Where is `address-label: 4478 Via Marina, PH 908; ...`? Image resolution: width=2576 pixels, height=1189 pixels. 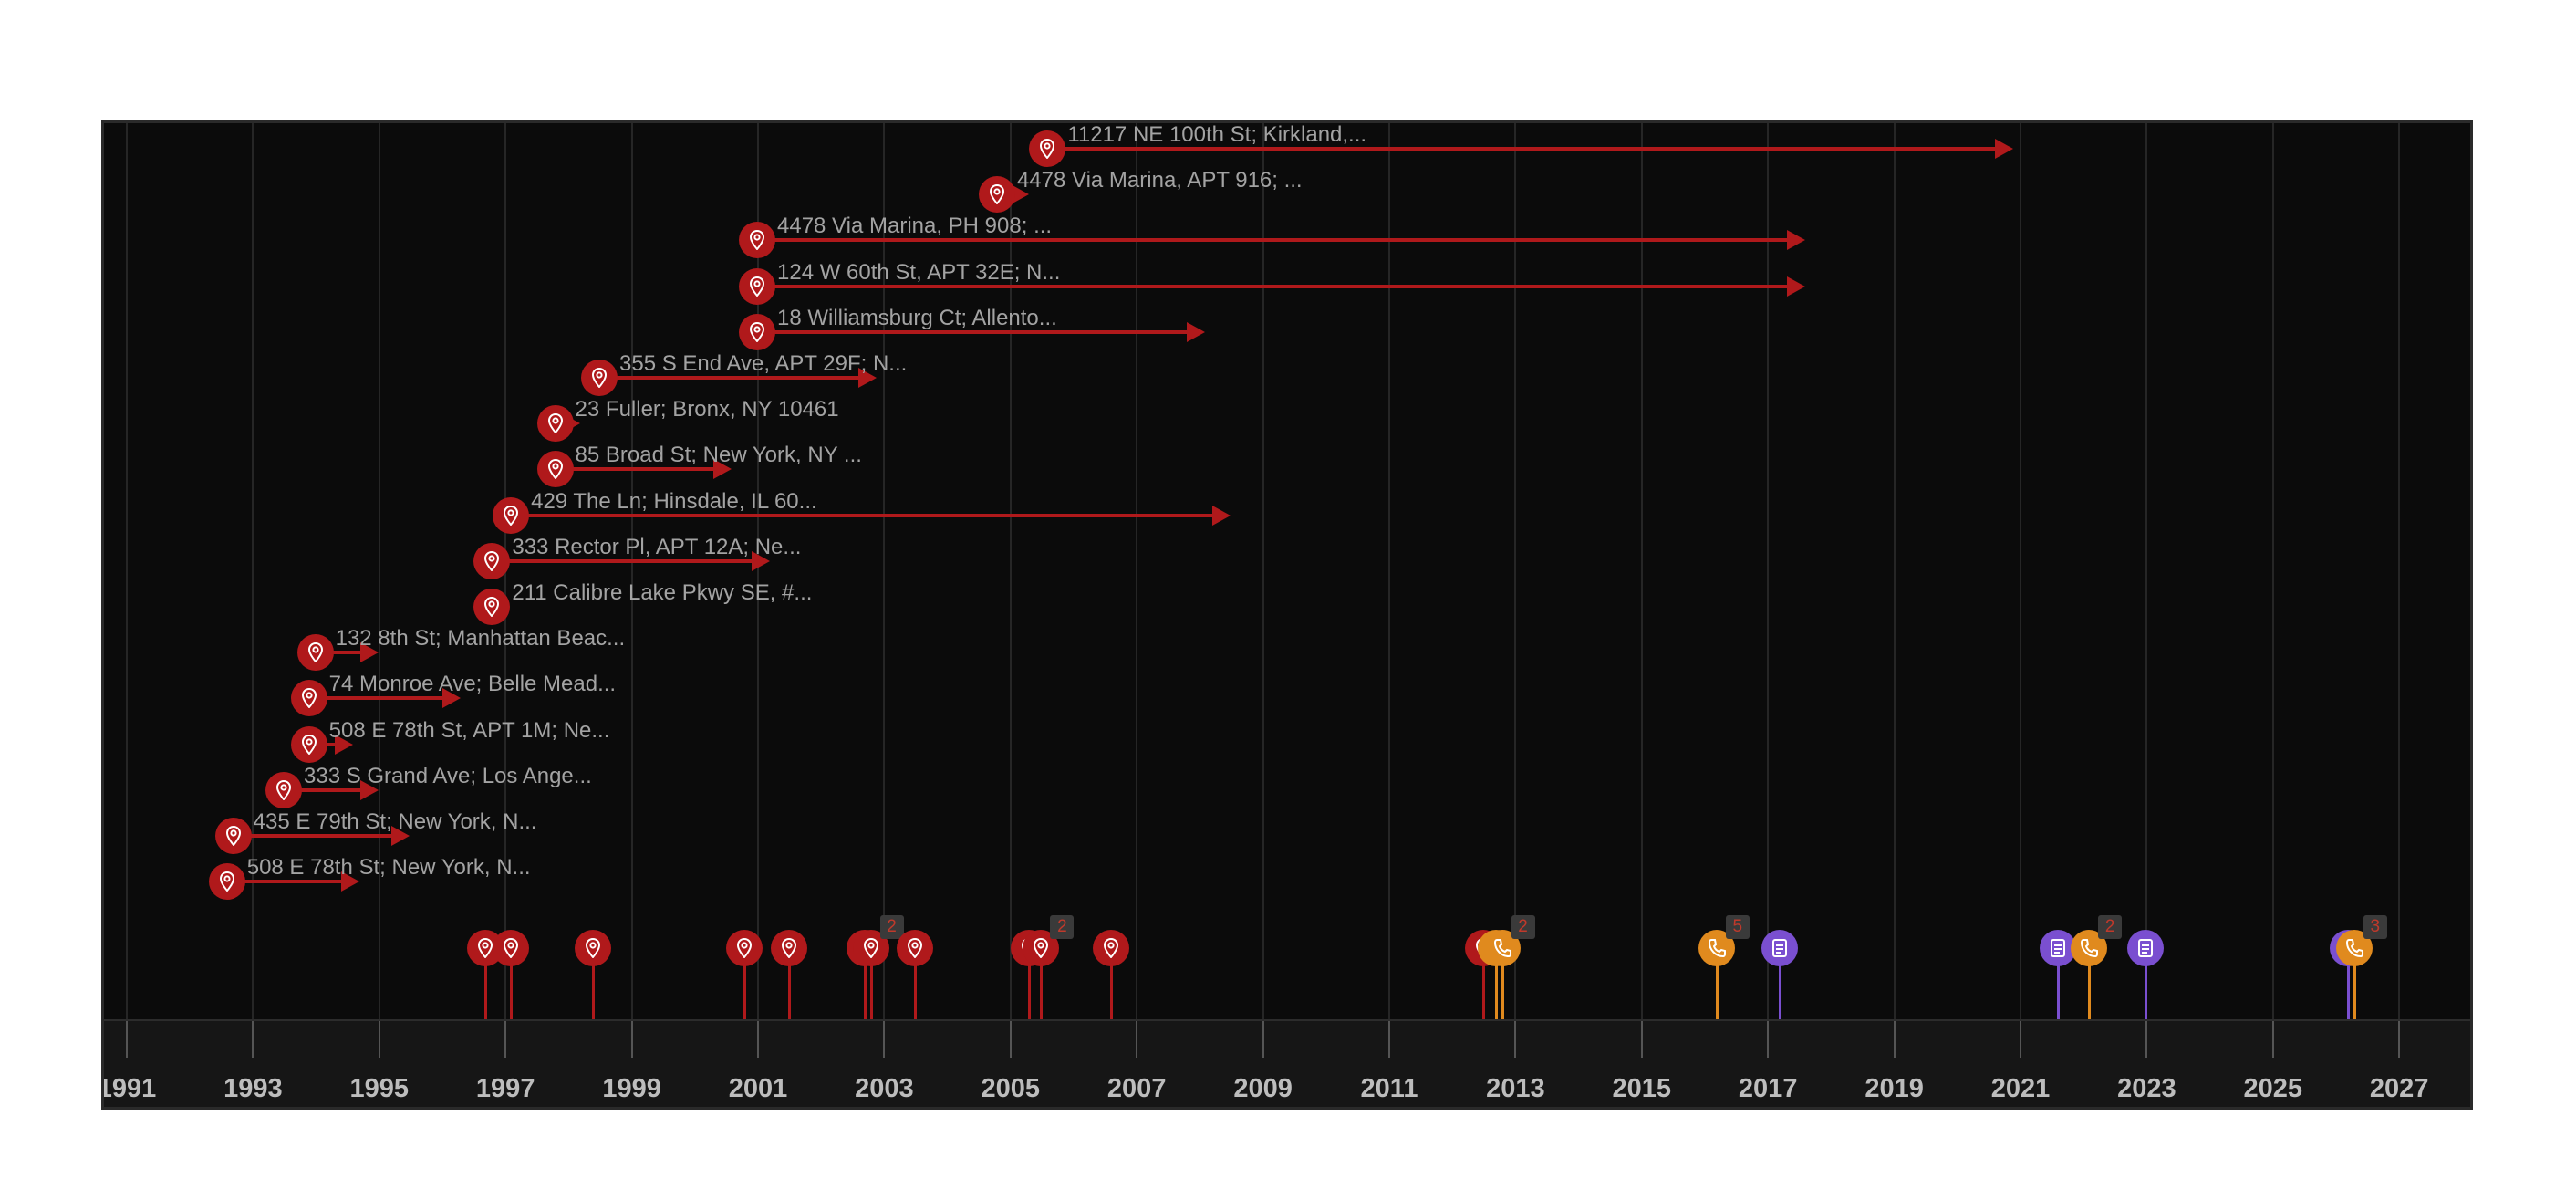
address-label: 4478 Via Marina, PH 908; ... is located at coordinates (915, 226).